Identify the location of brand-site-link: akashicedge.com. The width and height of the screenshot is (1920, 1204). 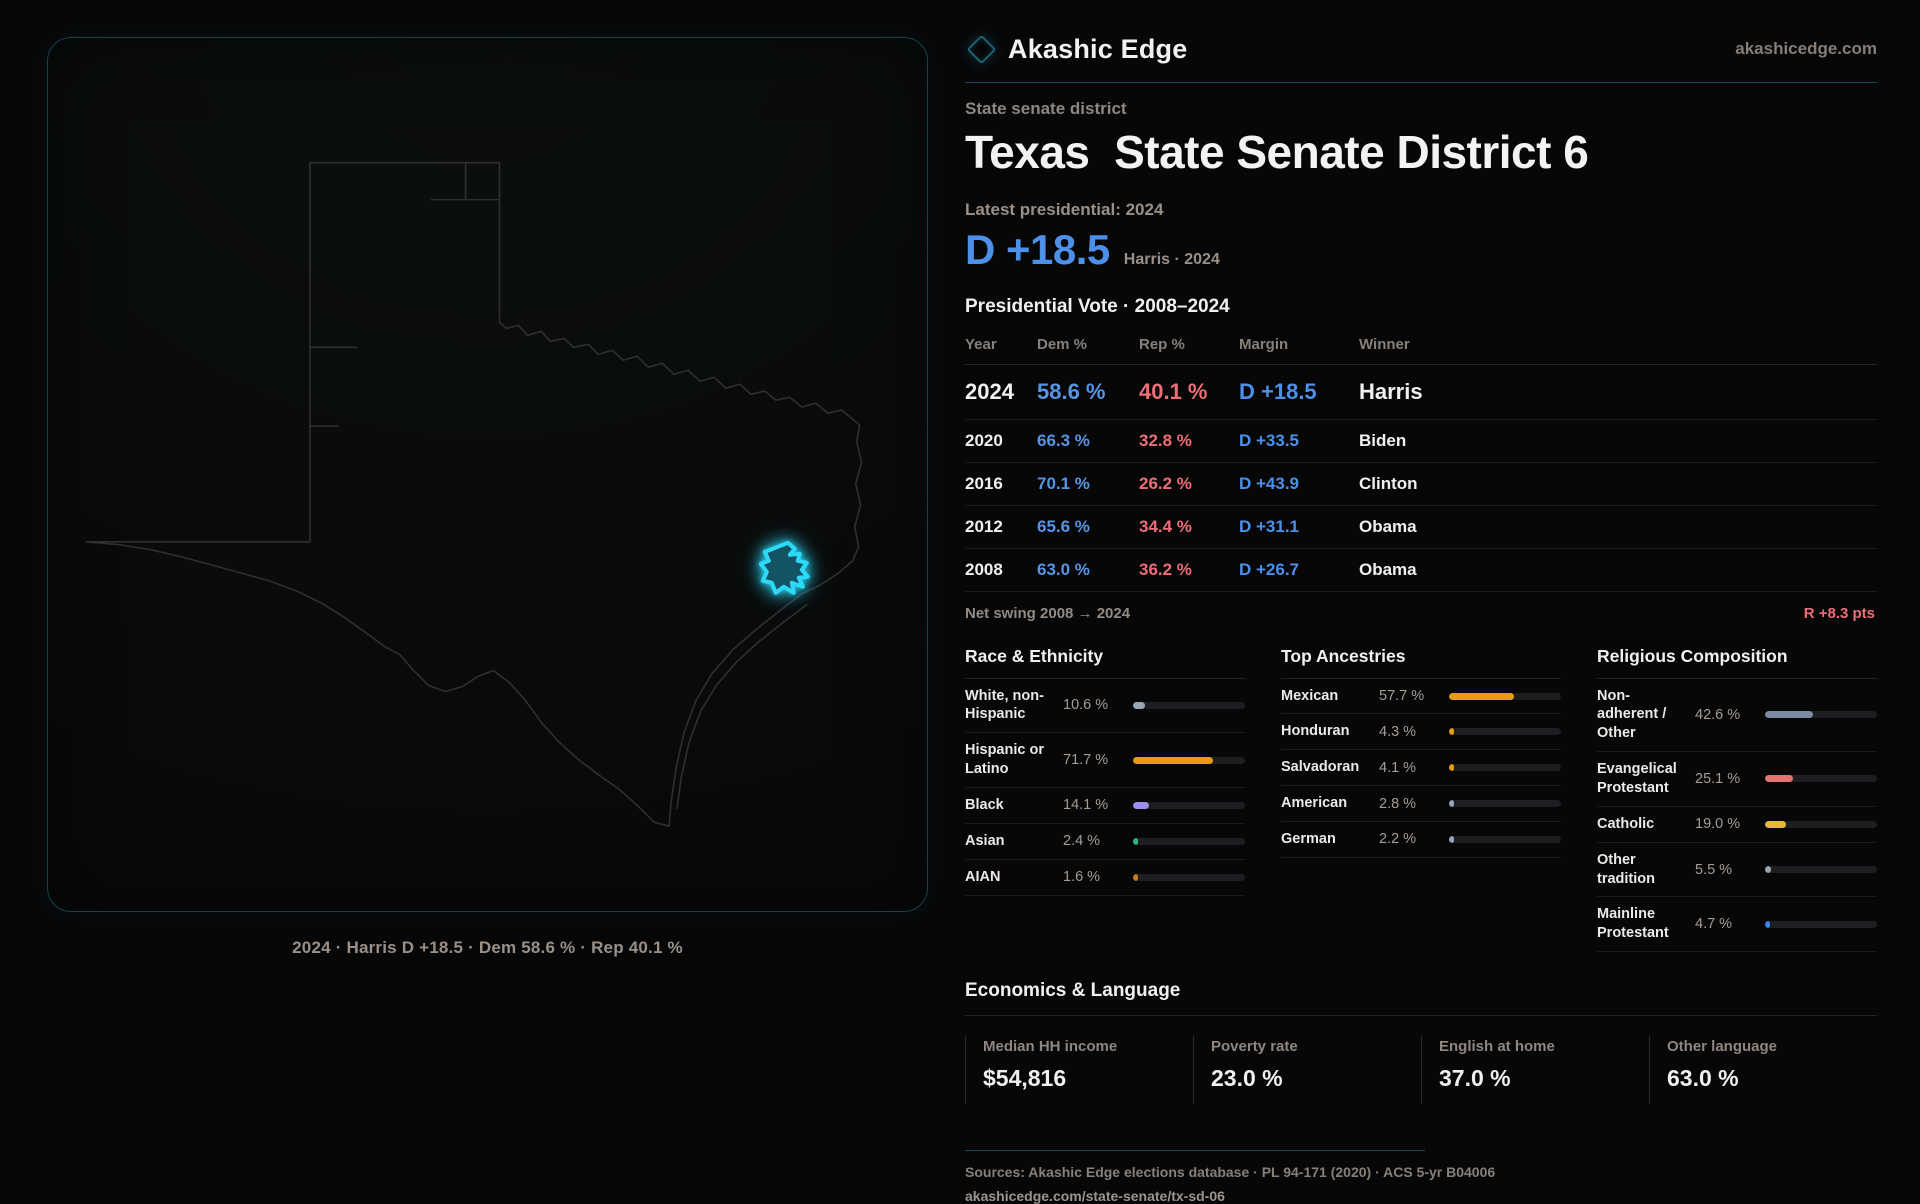
(1806, 48).